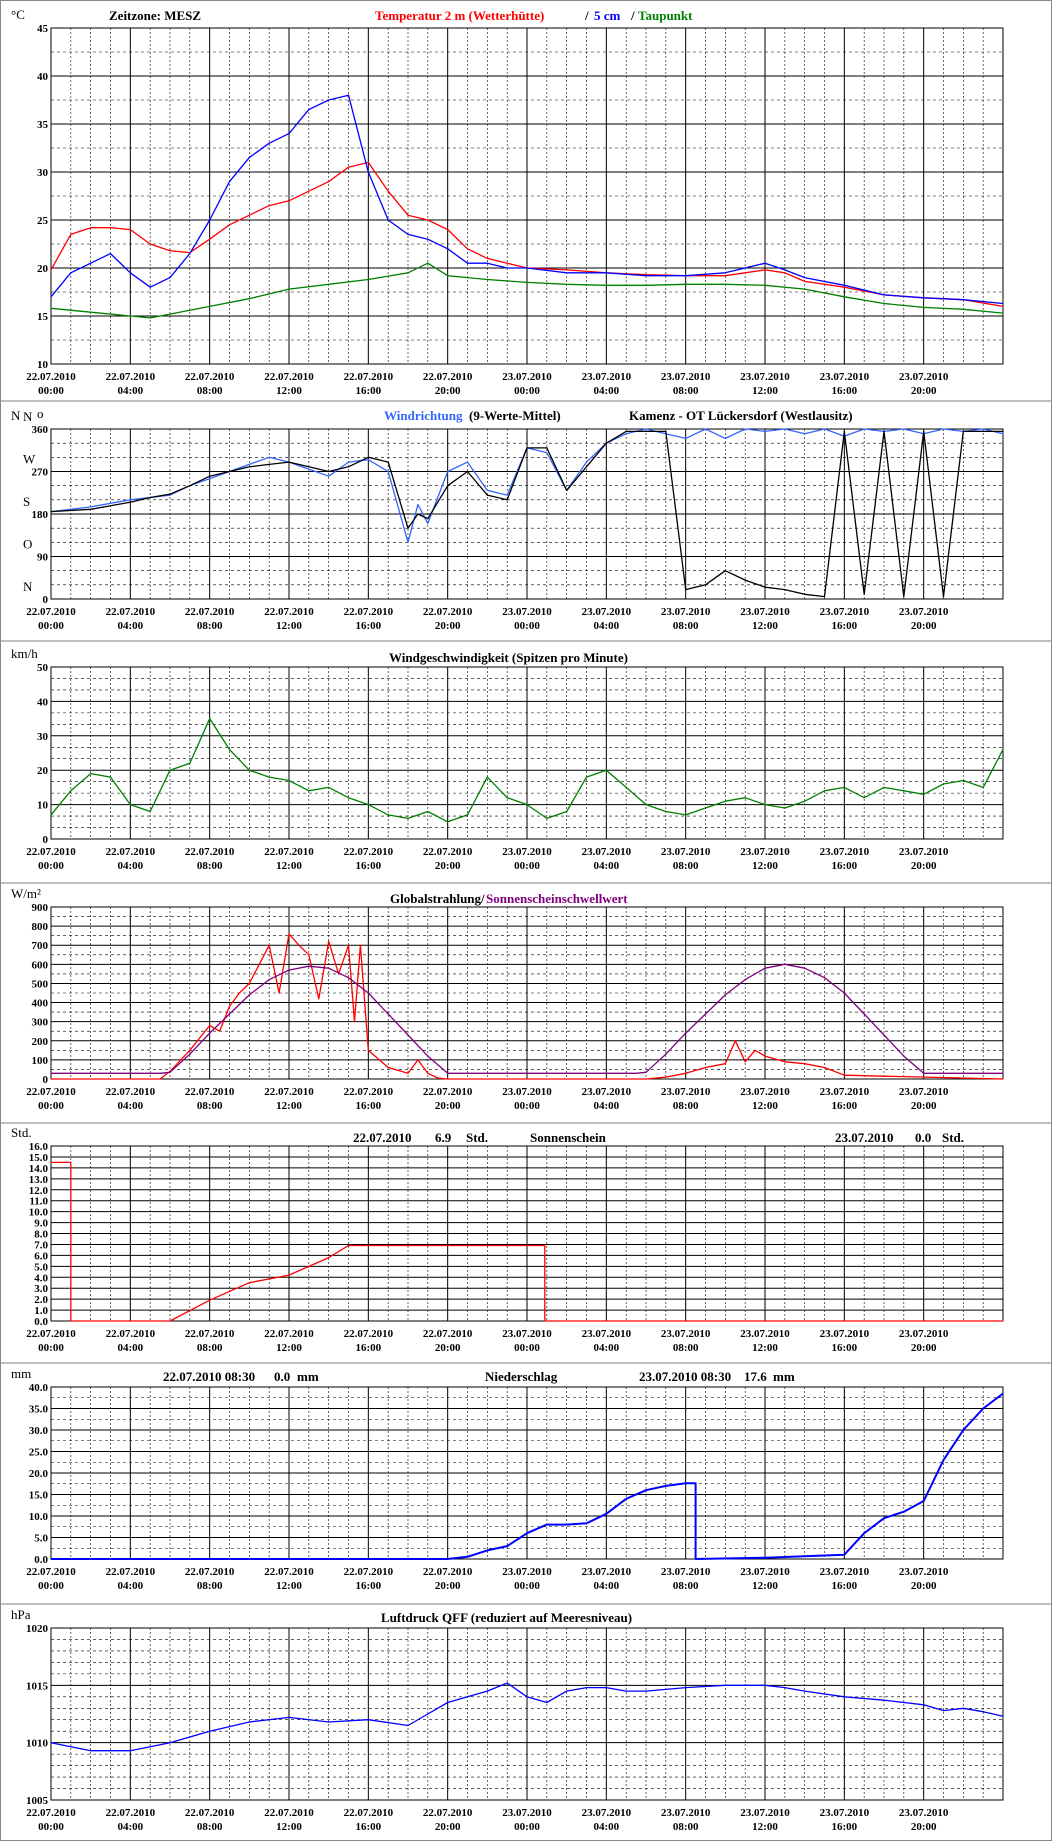 Image resolution: width=1052 pixels, height=1845 pixels. I want to click on y-tick-label: 25.0, so click(39, 1453).